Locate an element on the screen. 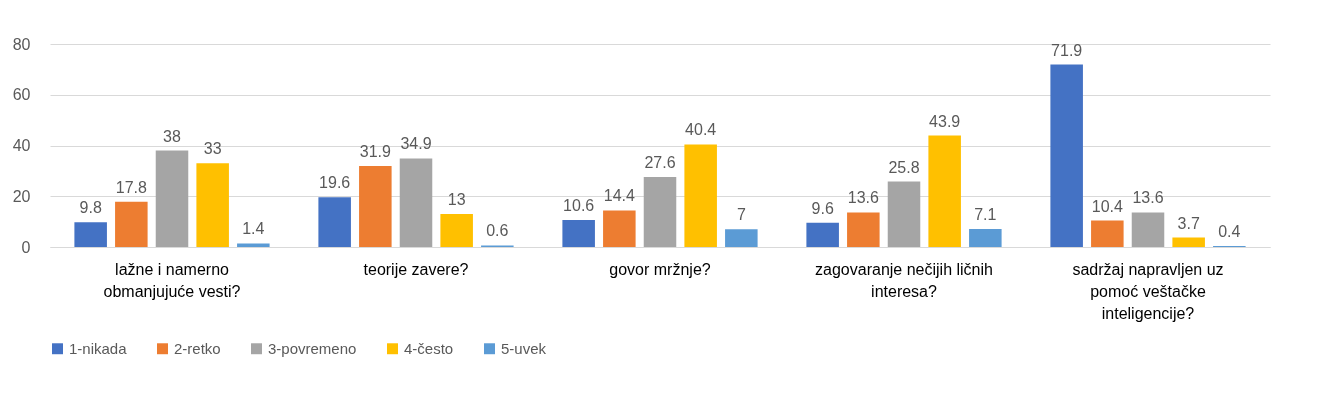  data-label: 33 is located at coordinates (212, 149).